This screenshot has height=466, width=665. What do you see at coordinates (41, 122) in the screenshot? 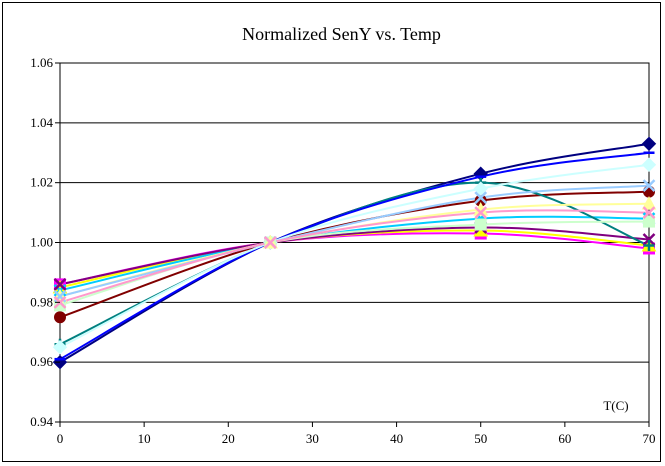
I see `y-tick-label: 1.04` at bounding box center [41, 122].